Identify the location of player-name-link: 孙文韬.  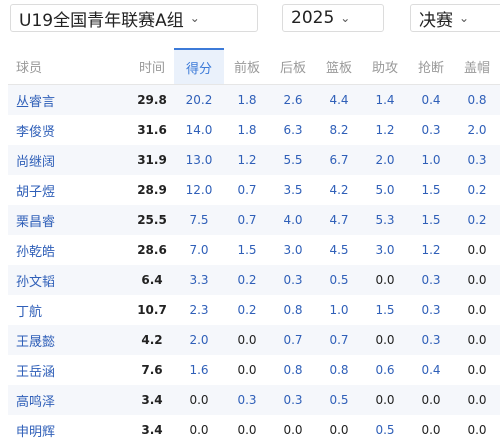
(36, 282).